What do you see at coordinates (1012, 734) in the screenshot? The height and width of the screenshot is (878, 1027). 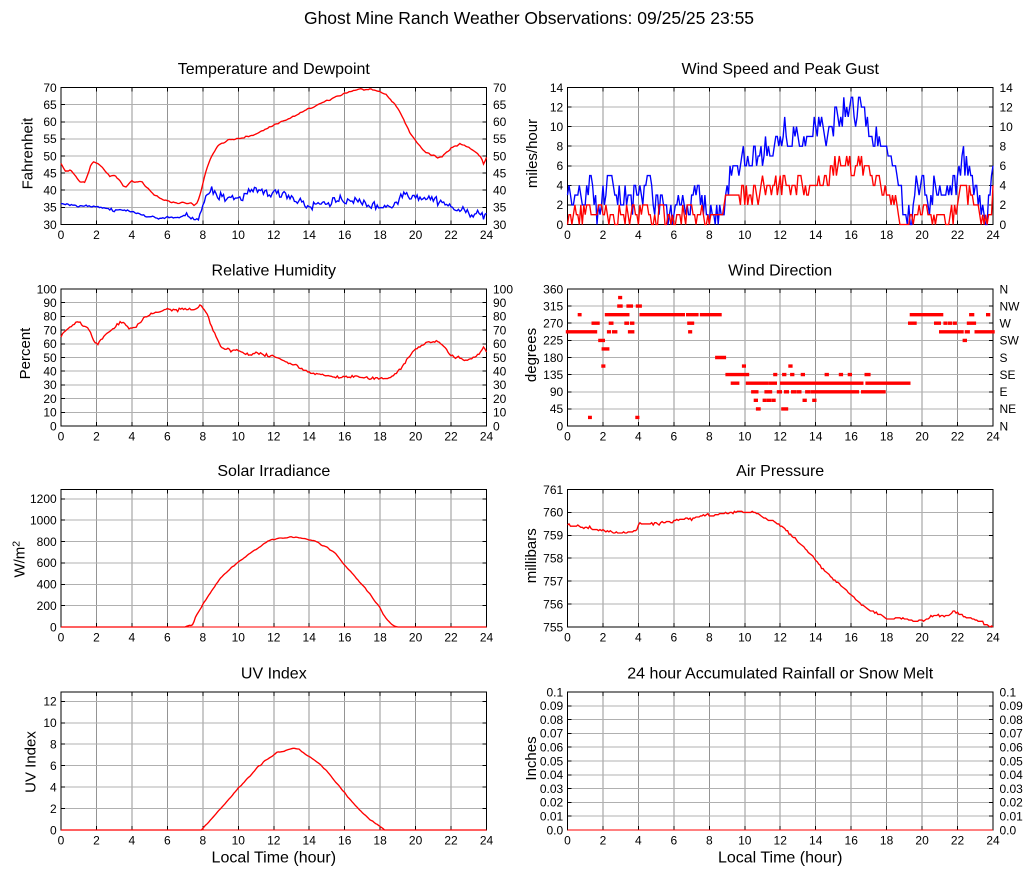 I see `svg-text: 0.07` at bounding box center [1012, 734].